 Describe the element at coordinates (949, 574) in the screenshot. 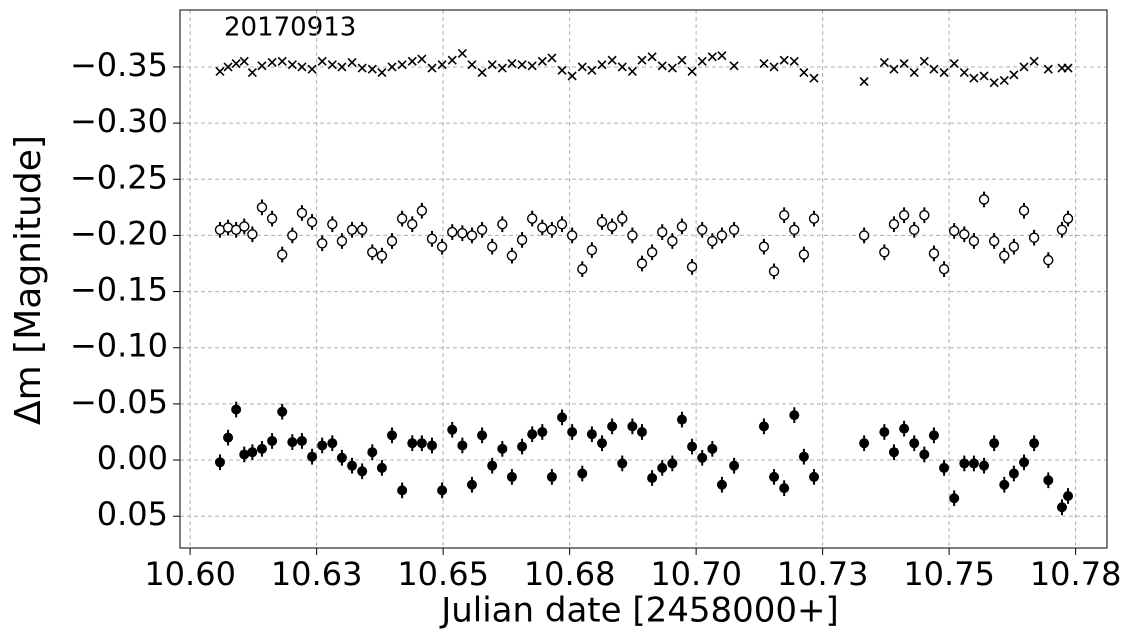

I see `x-tick-label: 10.75` at that location.